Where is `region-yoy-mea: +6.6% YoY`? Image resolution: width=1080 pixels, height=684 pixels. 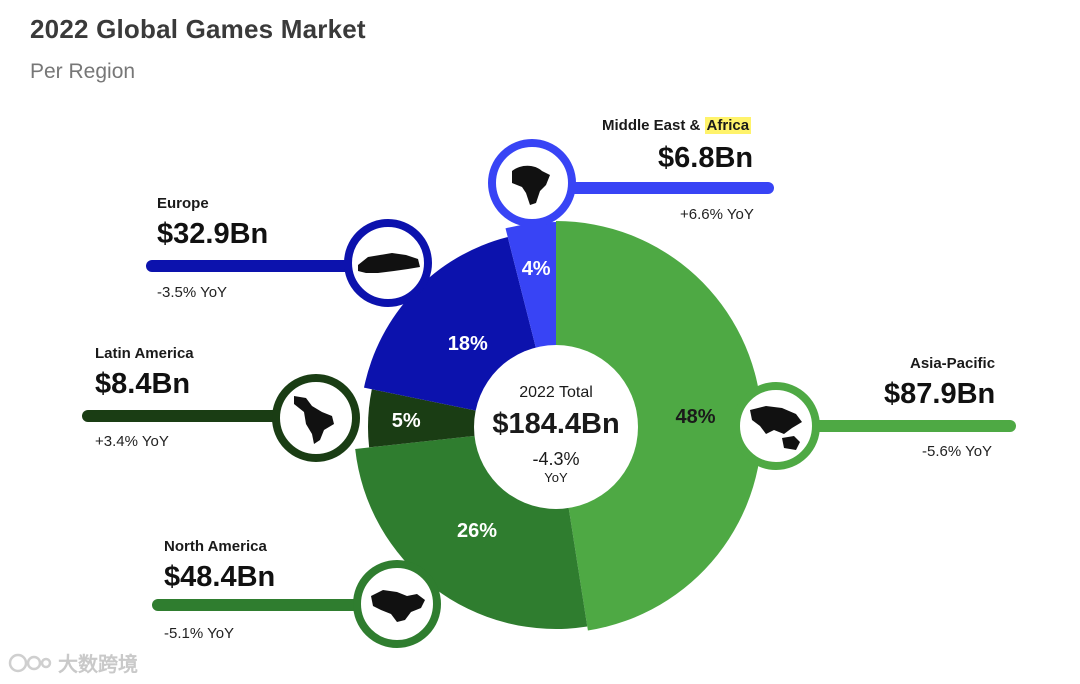 region-yoy-mea: +6.6% YoY is located at coordinates (717, 214).